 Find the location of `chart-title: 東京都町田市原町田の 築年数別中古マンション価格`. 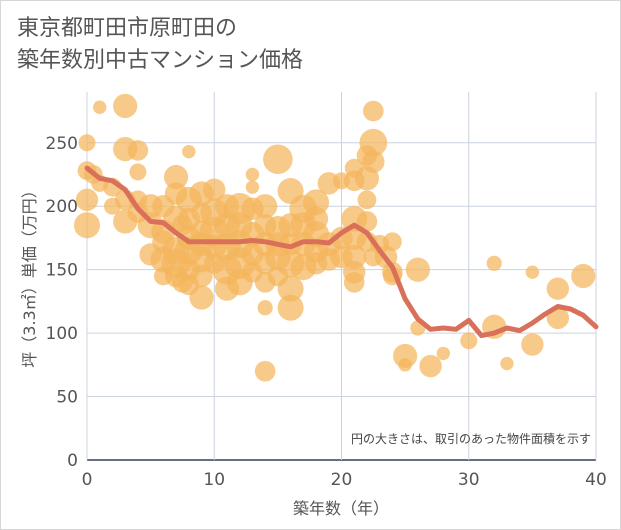

chart-title: 東京都町田市原町田の 築年数別中古マンション価格 is located at coordinates (160, 45).